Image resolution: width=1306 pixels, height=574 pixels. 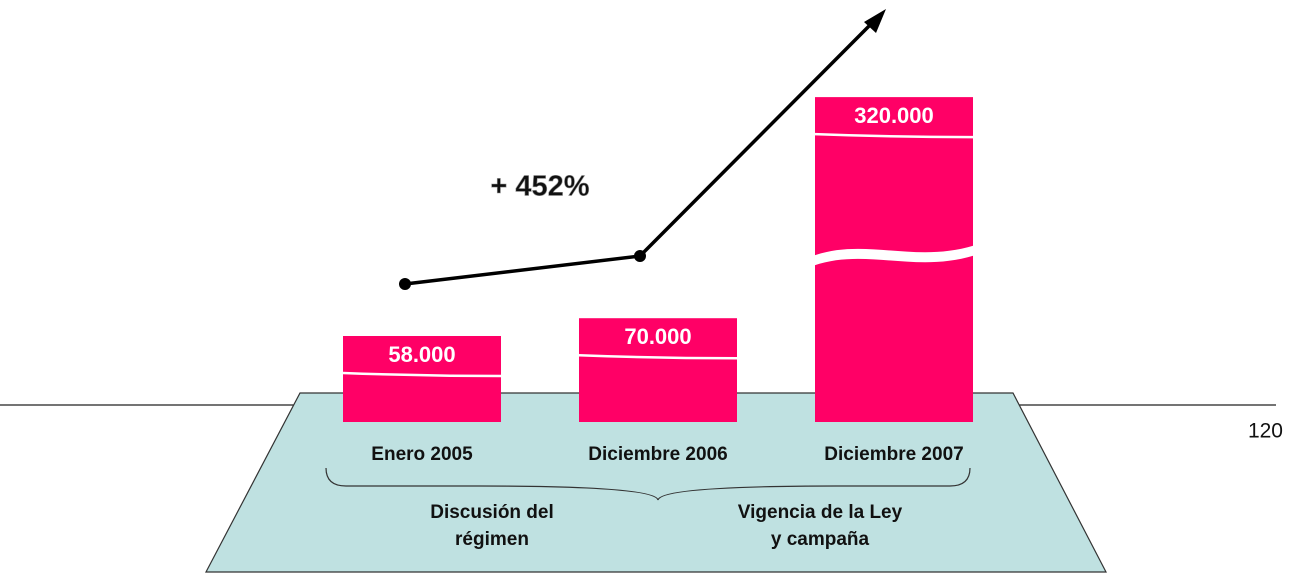 What do you see at coordinates (422, 454) in the screenshot?
I see `x-tick-label: Enero 2005` at bounding box center [422, 454].